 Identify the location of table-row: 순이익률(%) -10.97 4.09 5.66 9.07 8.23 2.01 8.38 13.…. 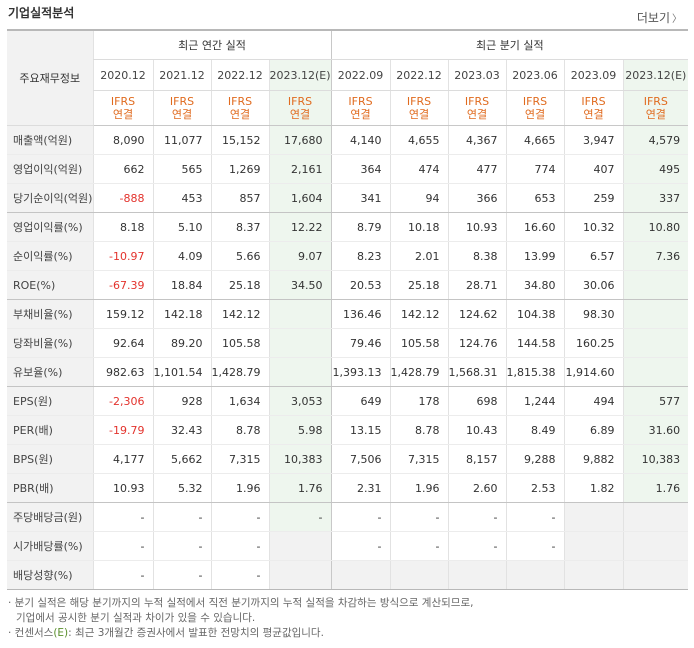
(348, 256).